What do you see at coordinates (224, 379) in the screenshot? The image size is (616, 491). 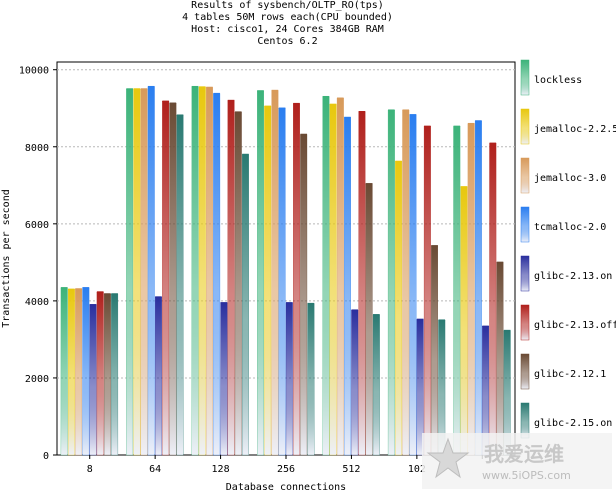 I see `bar-glibc-2.13.on-128` at bounding box center [224, 379].